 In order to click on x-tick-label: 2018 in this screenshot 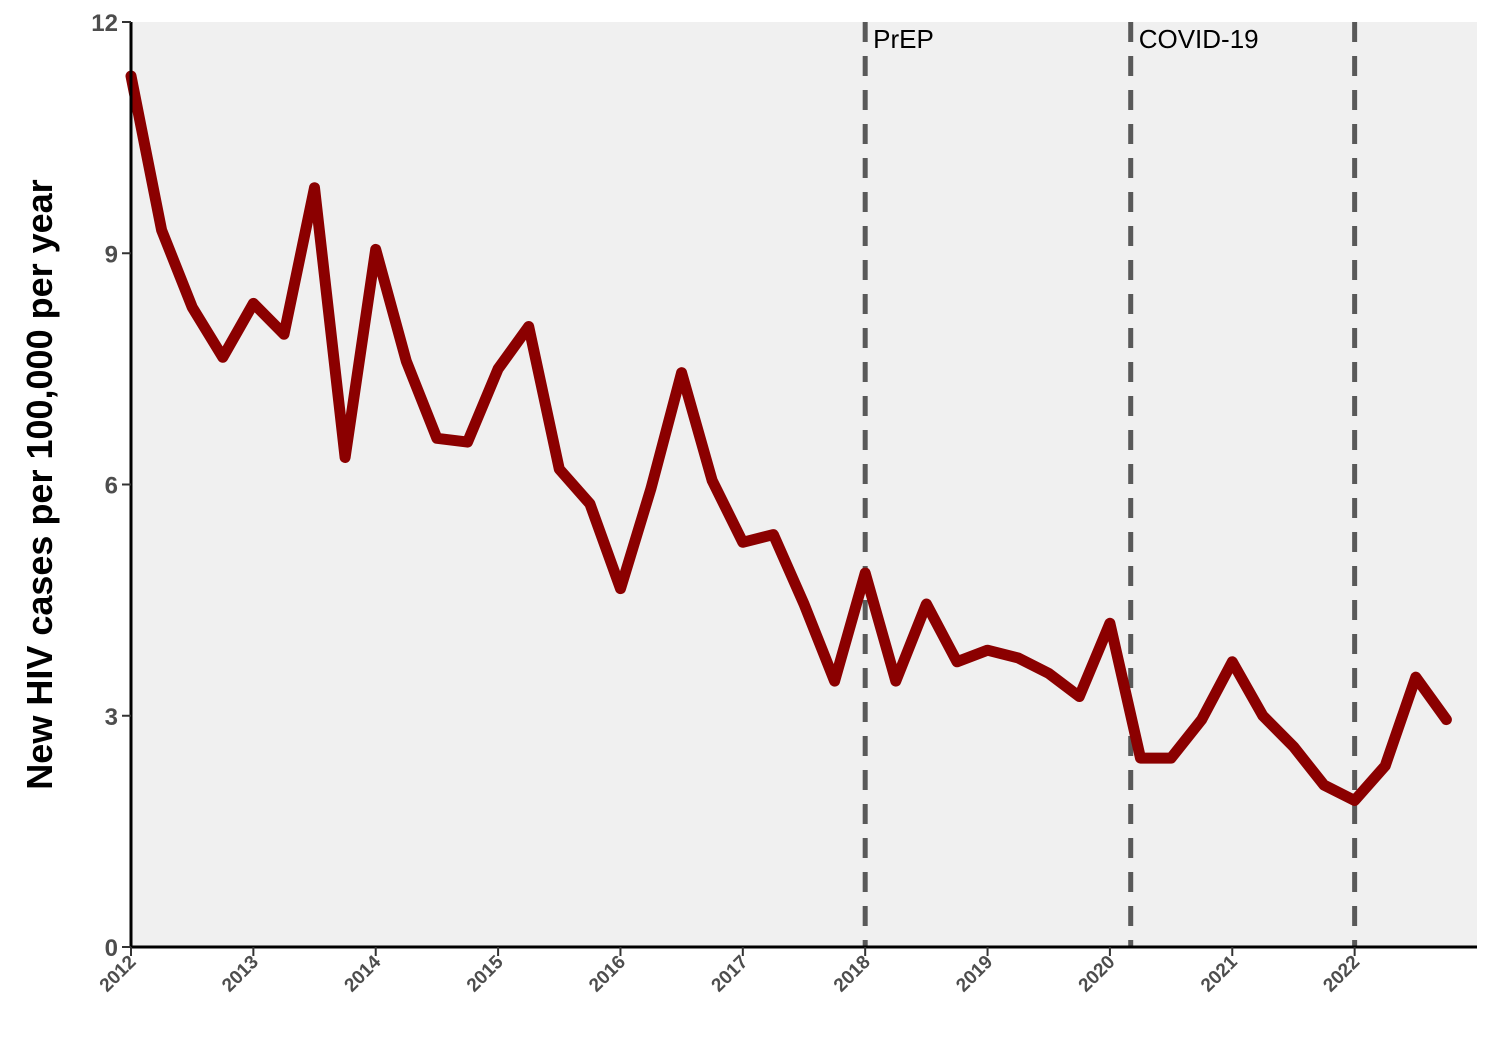, I will do `click(852, 974)`.